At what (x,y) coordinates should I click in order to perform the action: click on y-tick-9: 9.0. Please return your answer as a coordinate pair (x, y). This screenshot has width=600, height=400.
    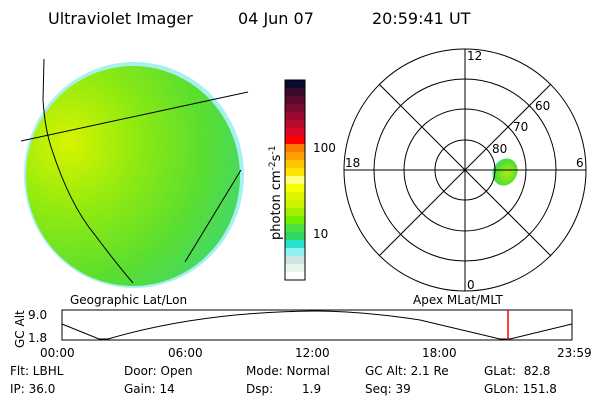
    Looking at the image, I should click on (37, 315).